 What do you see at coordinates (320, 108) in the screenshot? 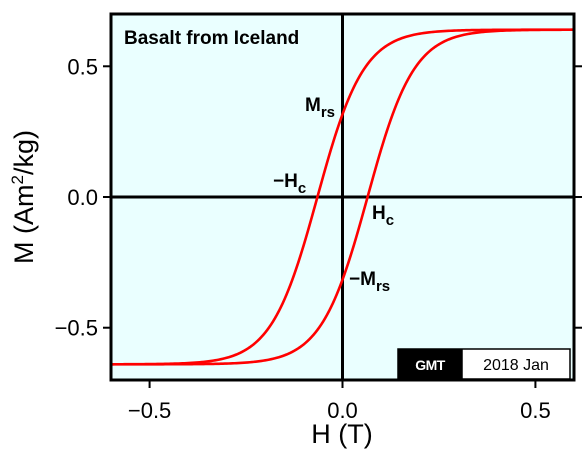
I see `annotation-mrs: Mrs` at bounding box center [320, 108].